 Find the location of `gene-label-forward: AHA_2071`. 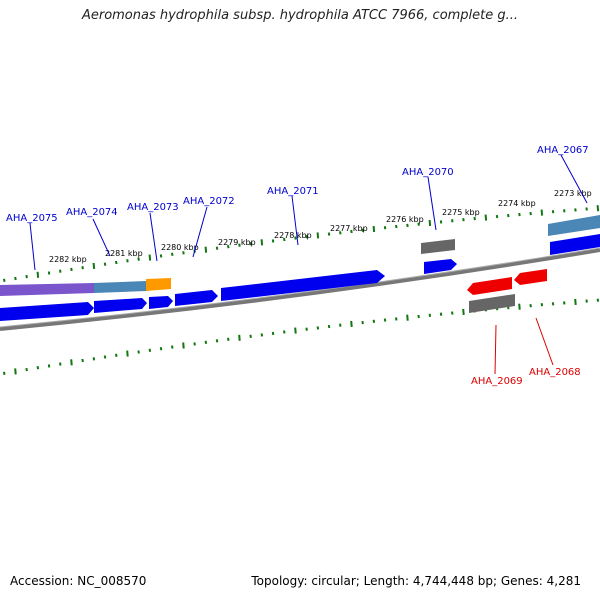

gene-label-forward: AHA_2071 is located at coordinates (293, 191).